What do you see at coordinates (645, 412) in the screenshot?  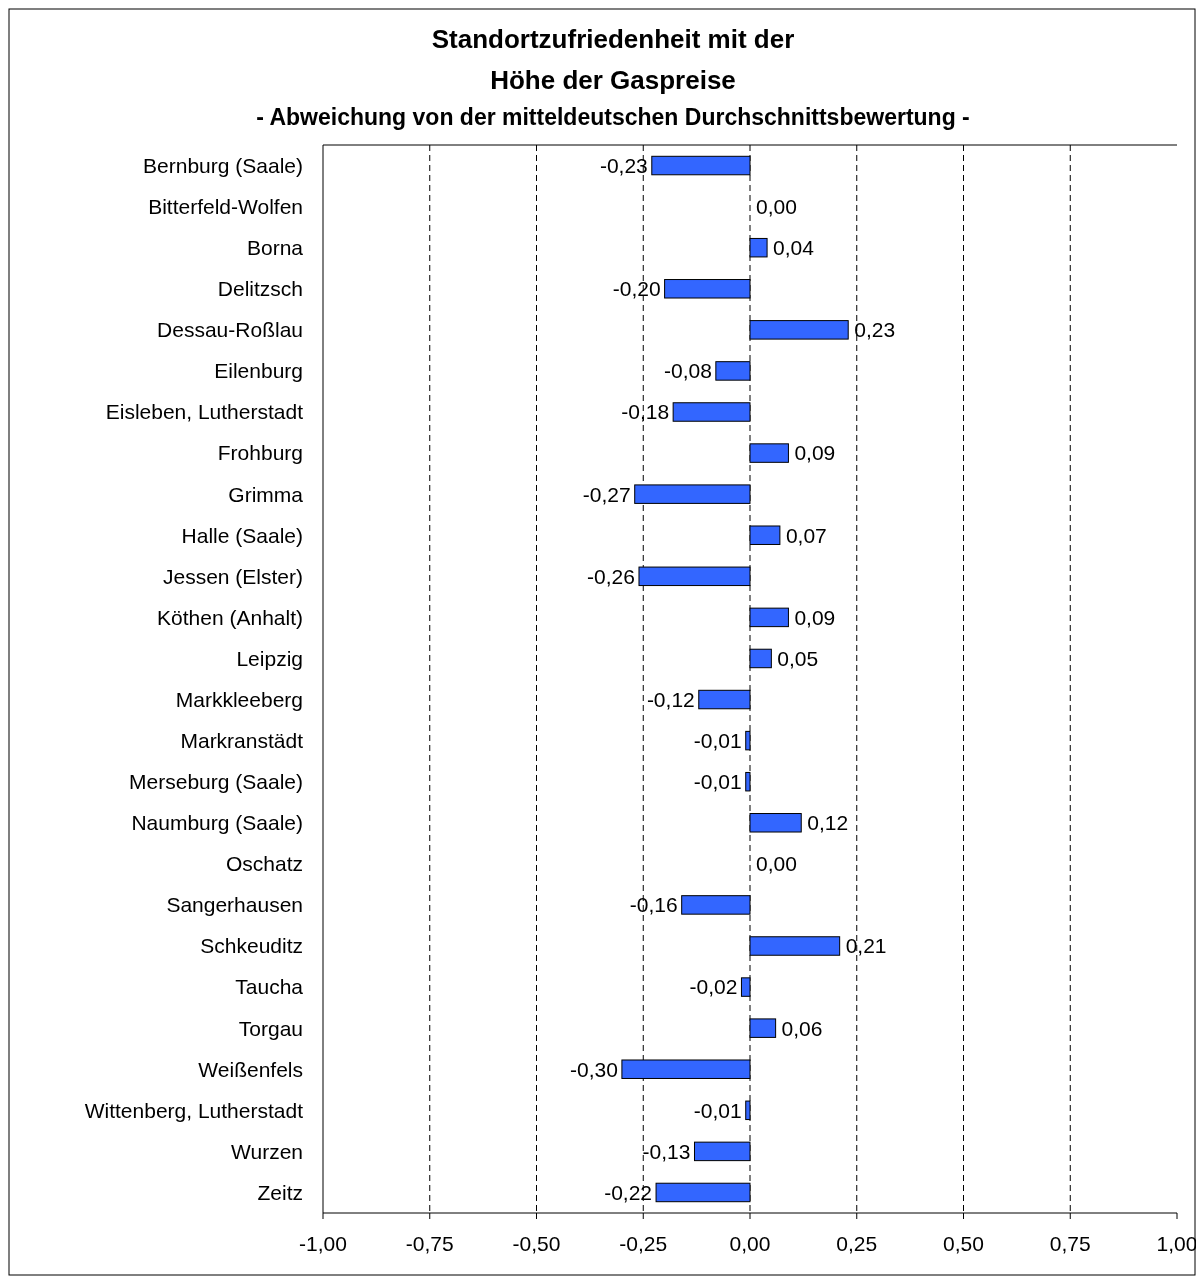 I see `data-label: -0,18` at bounding box center [645, 412].